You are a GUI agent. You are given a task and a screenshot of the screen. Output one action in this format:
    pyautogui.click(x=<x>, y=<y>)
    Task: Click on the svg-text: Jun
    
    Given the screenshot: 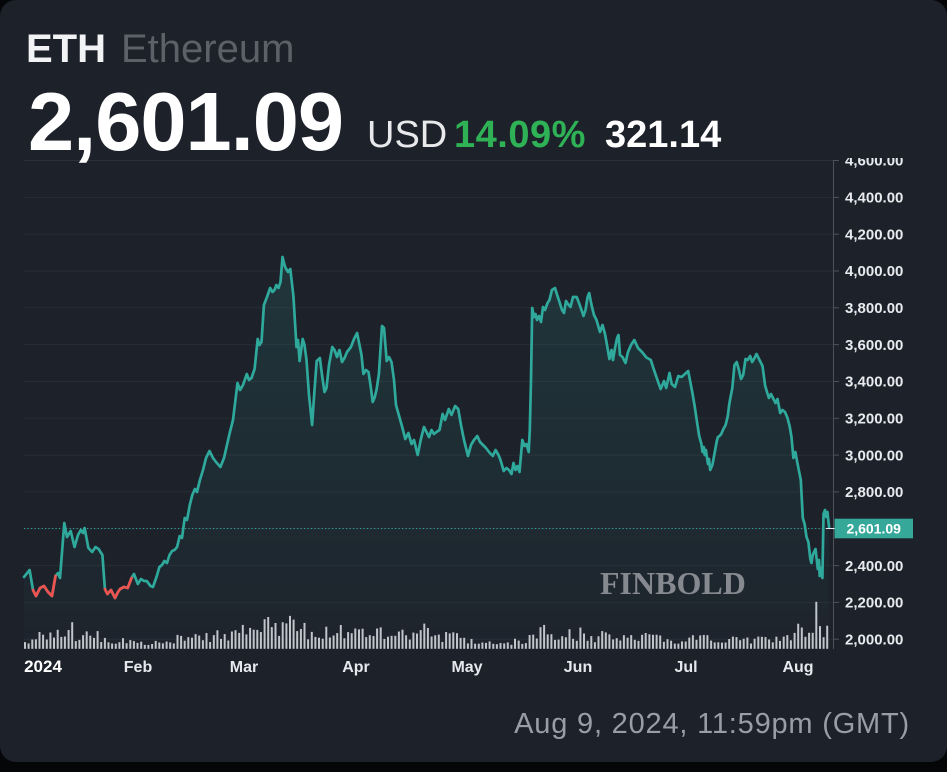 What is the action you would take?
    pyautogui.click(x=578, y=667)
    